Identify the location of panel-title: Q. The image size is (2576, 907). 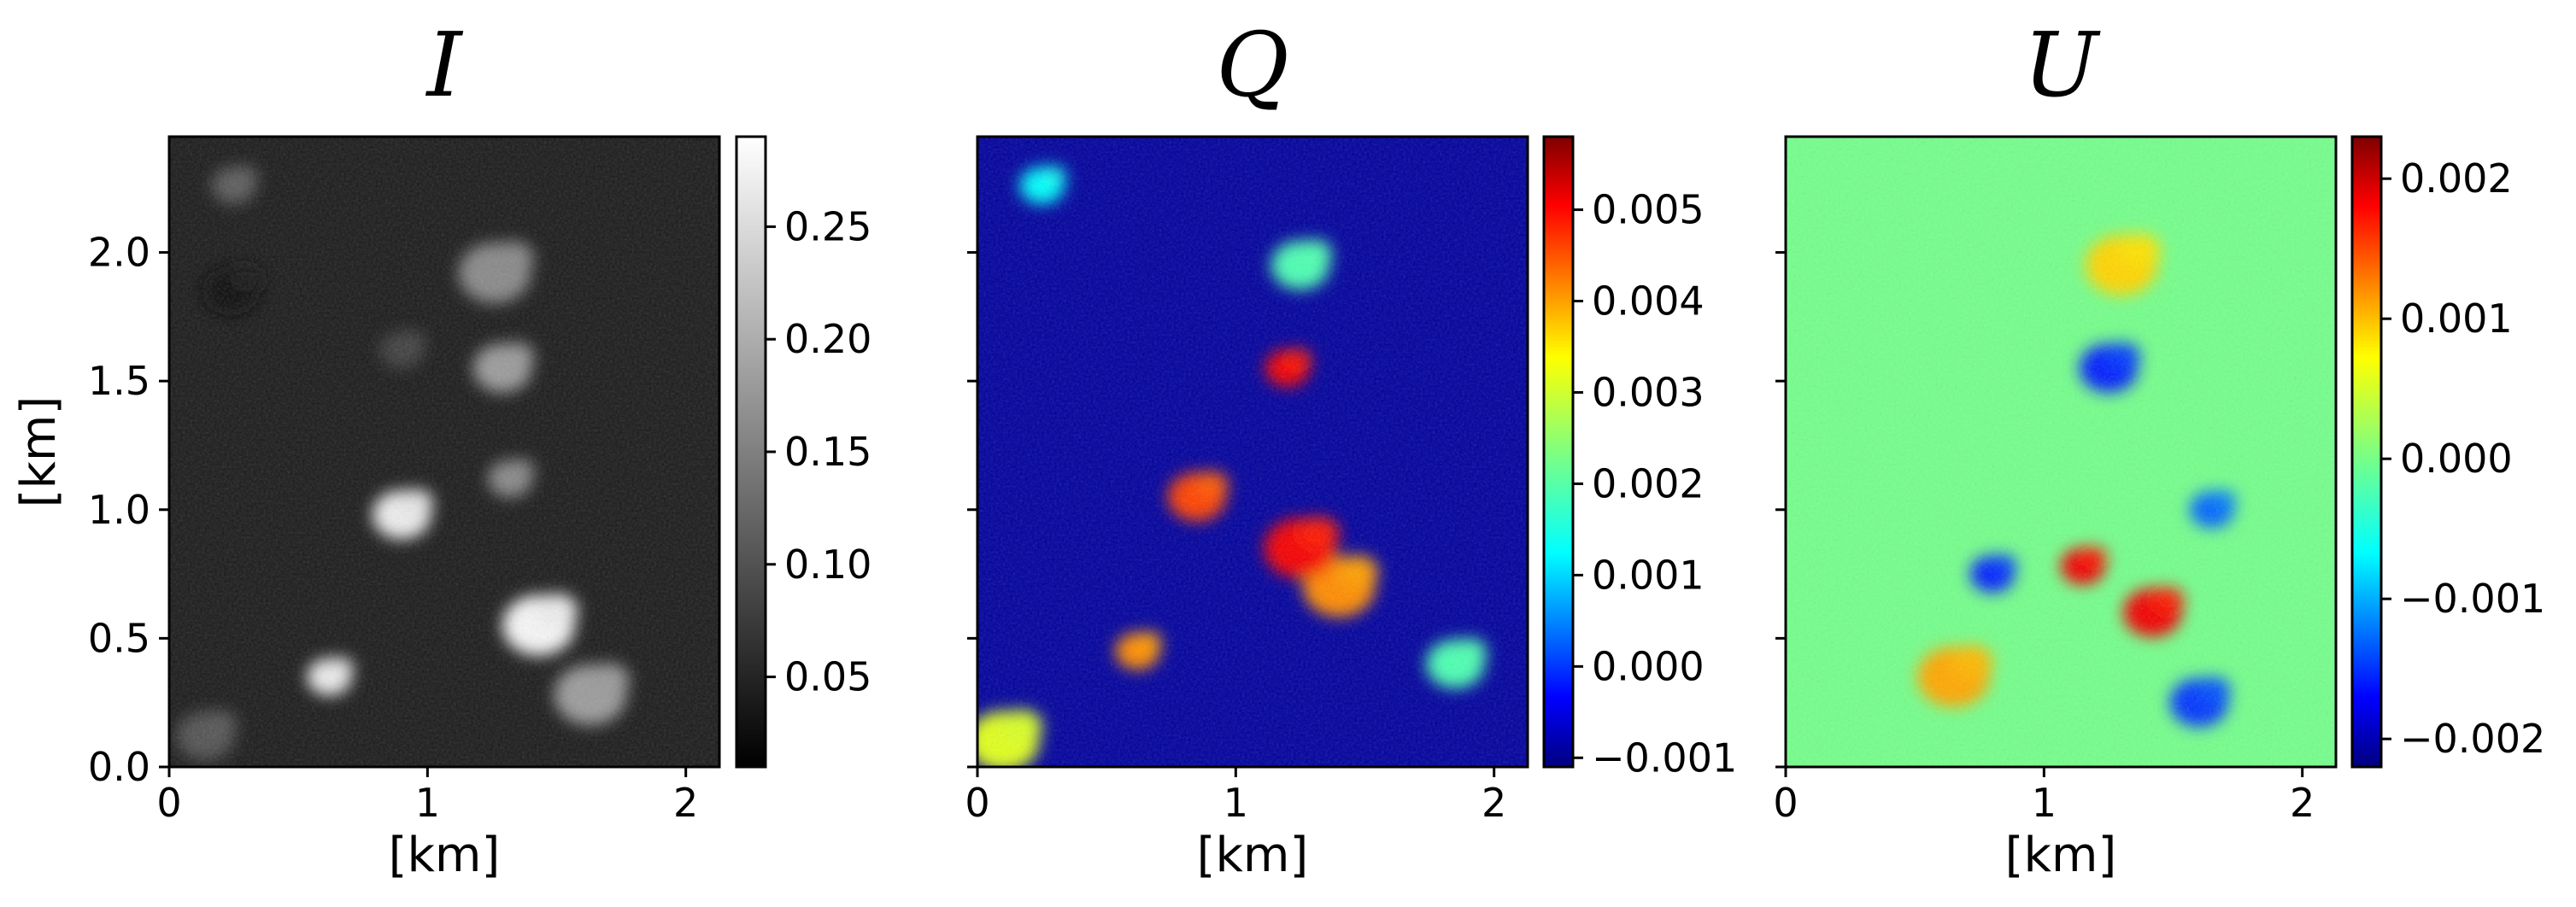
(1252, 65).